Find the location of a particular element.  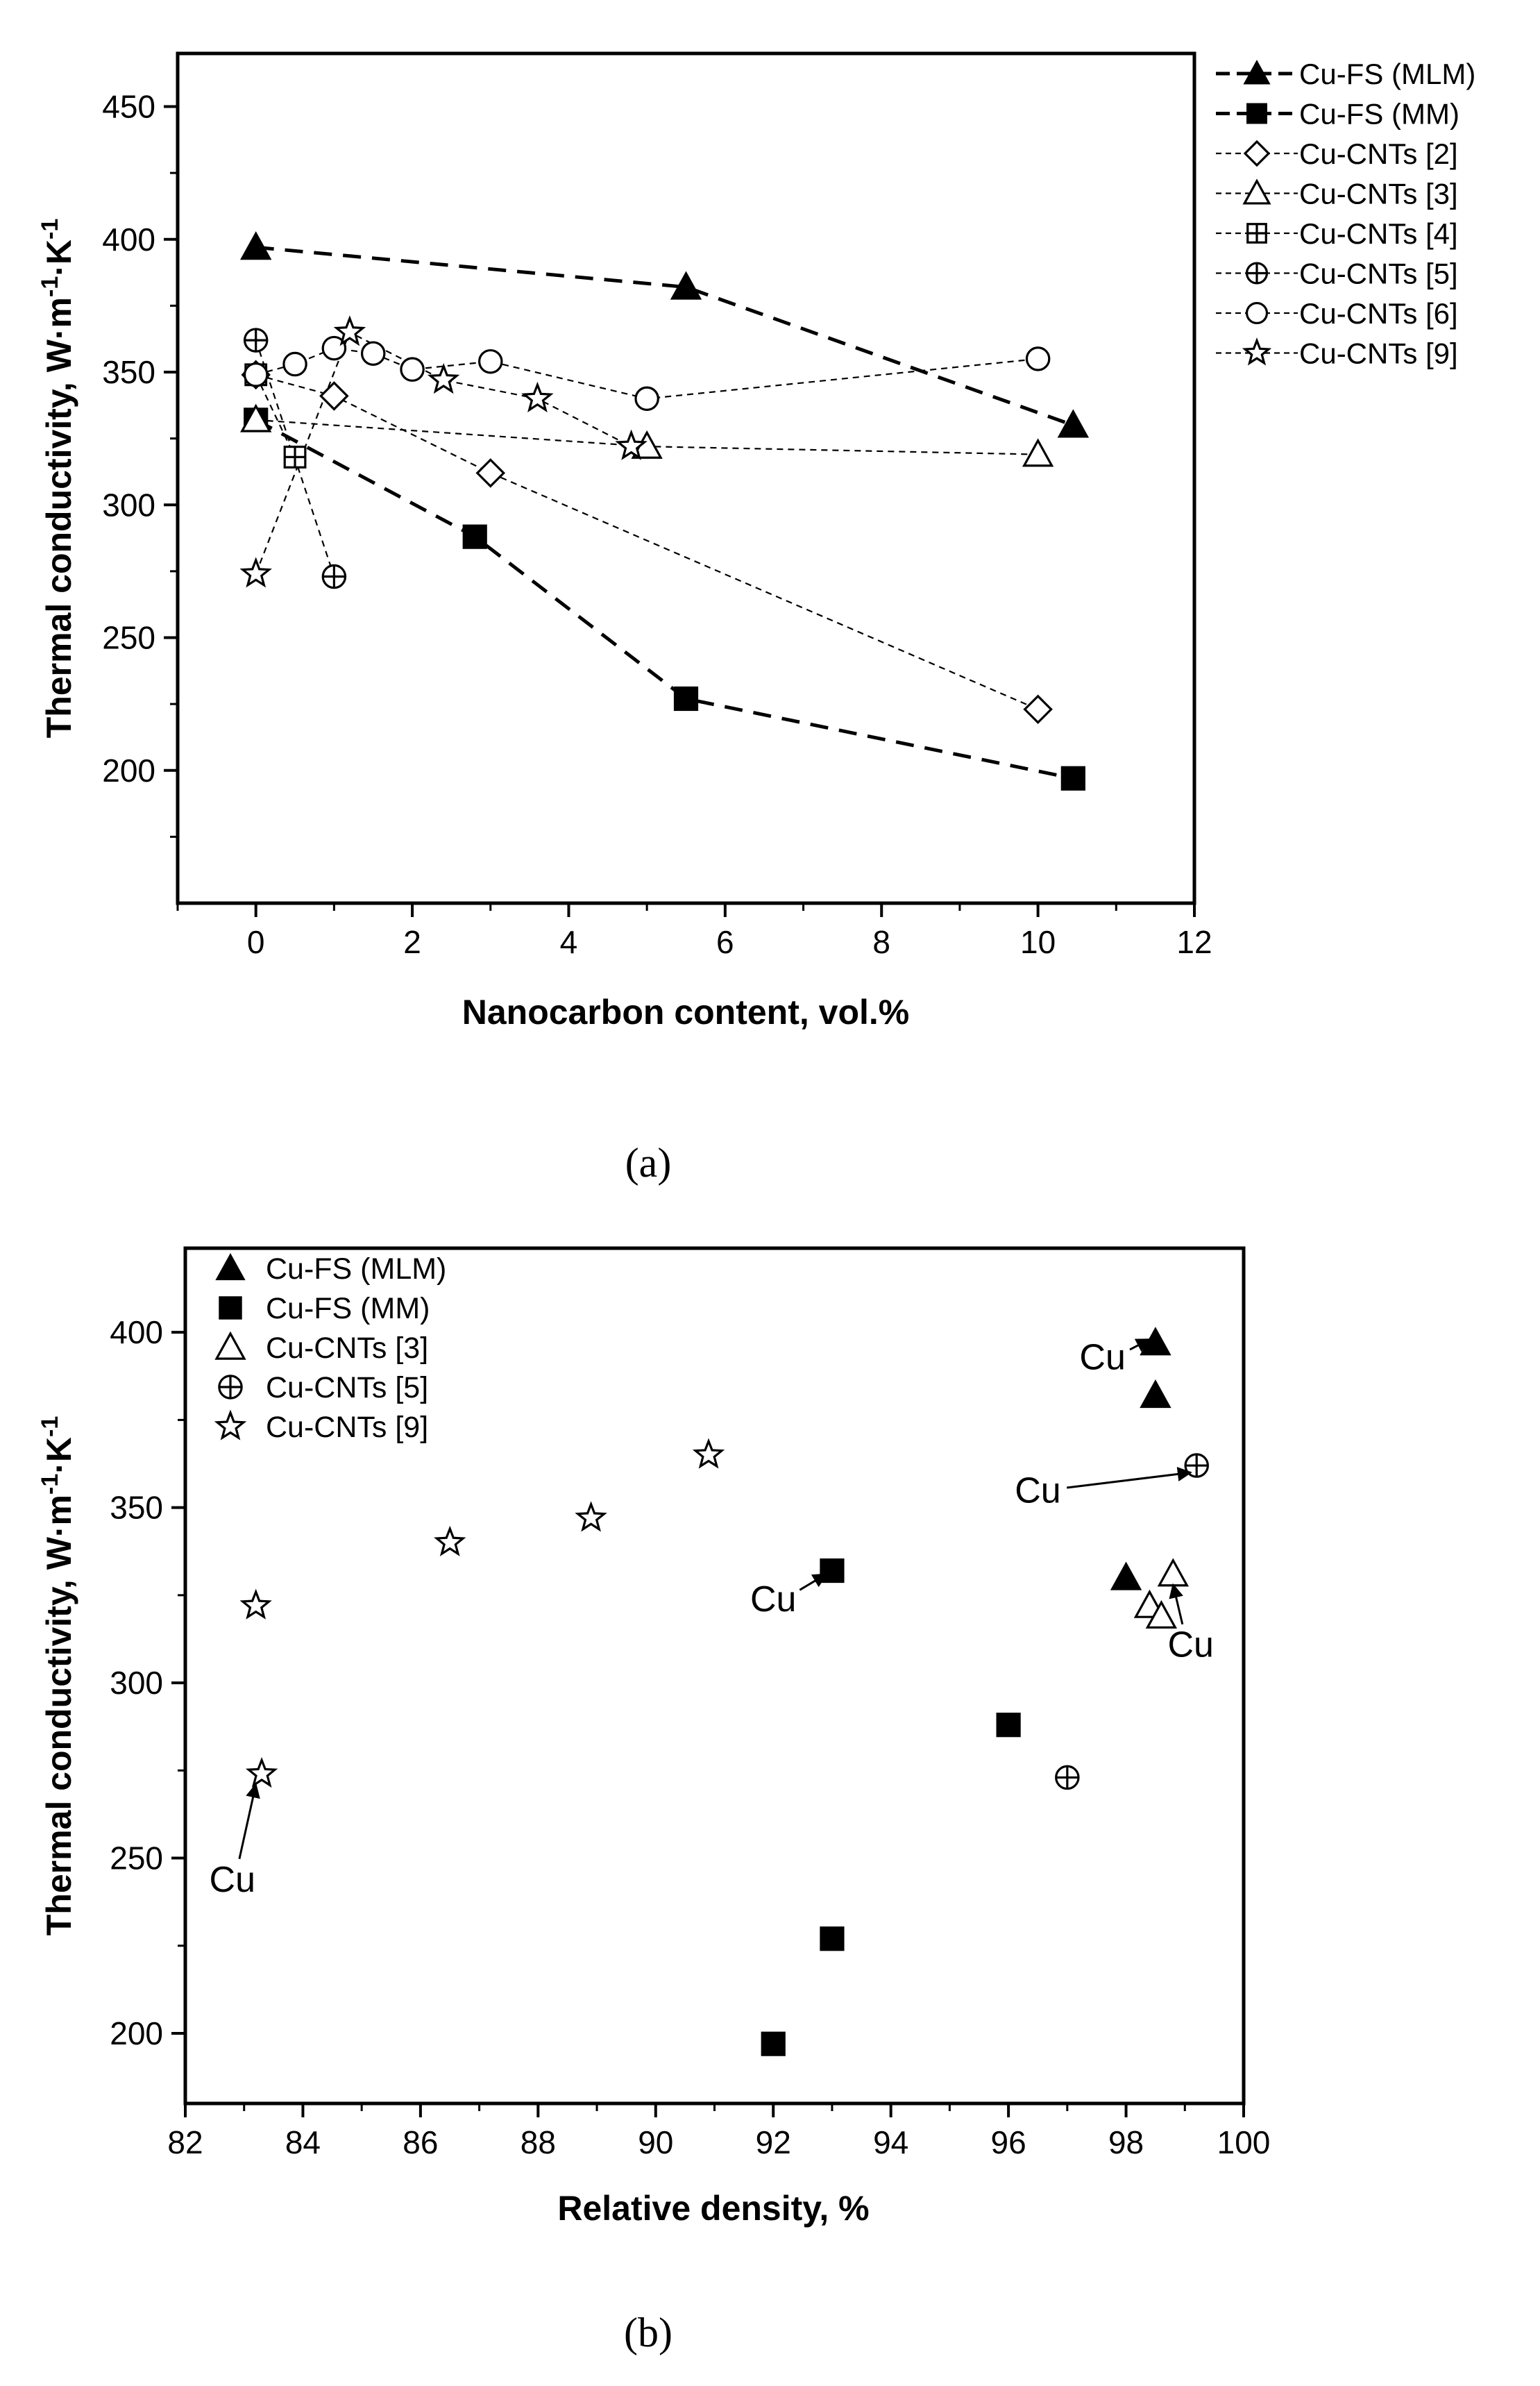

panel-b-x-tick-label: 82 is located at coordinates (185, 2142).